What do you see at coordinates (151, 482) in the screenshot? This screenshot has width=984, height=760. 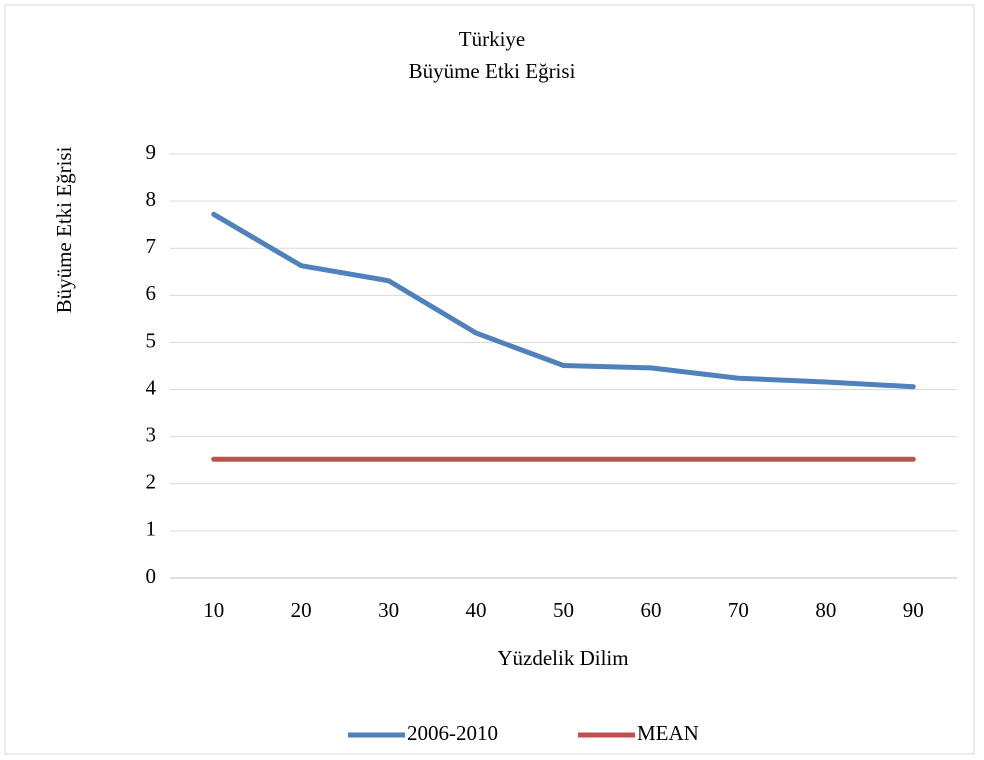 I see `y-tick-label: 2` at bounding box center [151, 482].